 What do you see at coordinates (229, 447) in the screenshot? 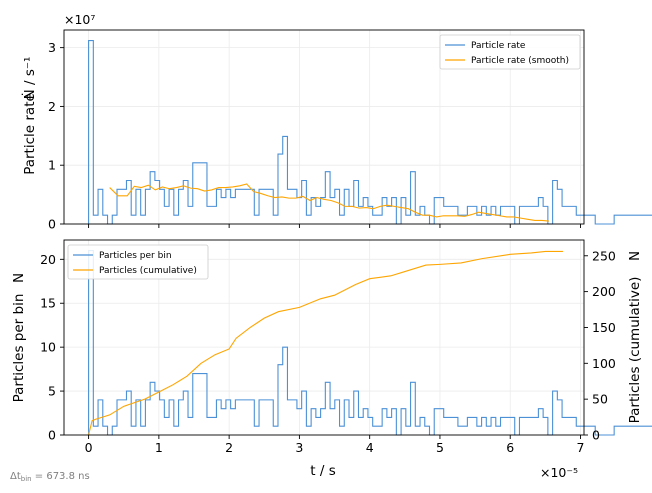
I see `bottom-xtick-label: 2` at bounding box center [229, 447].